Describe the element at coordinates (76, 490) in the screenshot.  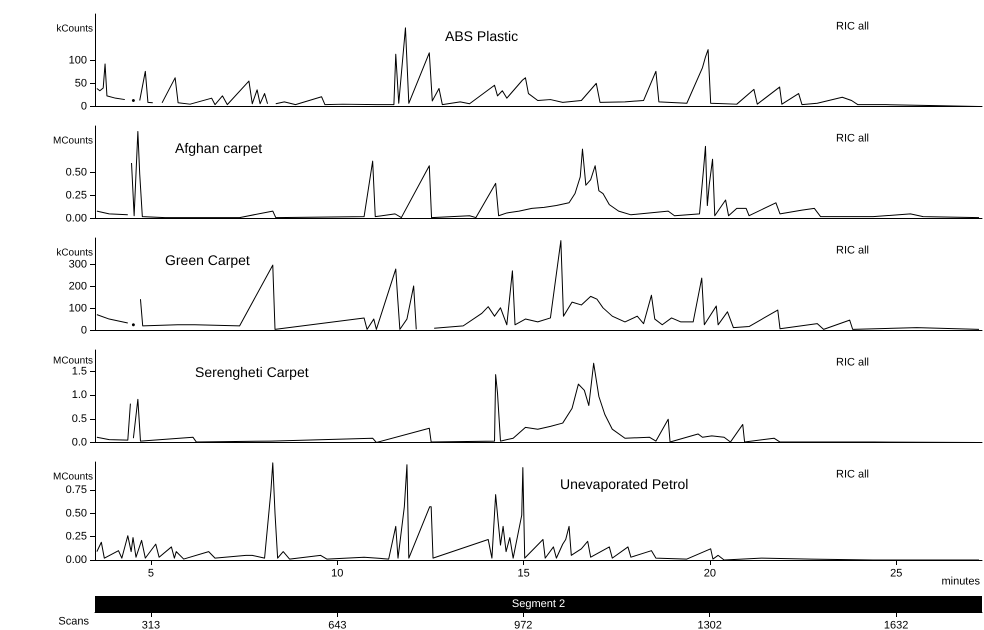
I see `y-tick-label: 0.75` at that location.